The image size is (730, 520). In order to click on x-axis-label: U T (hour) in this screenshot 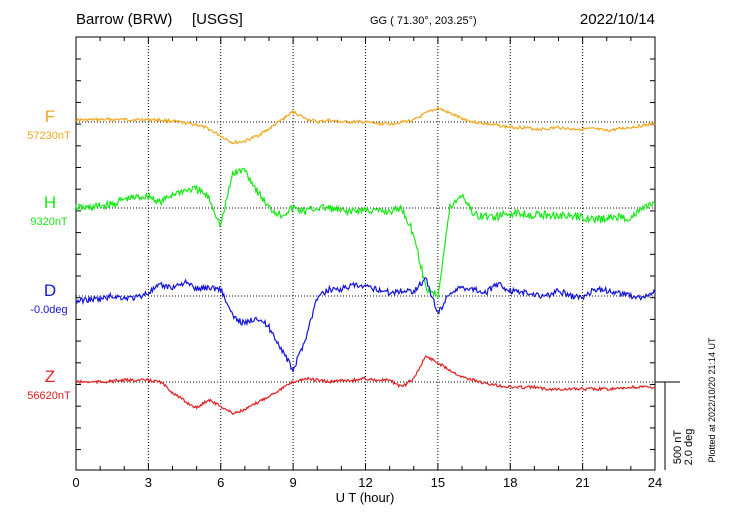, I will do `click(365, 497)`.